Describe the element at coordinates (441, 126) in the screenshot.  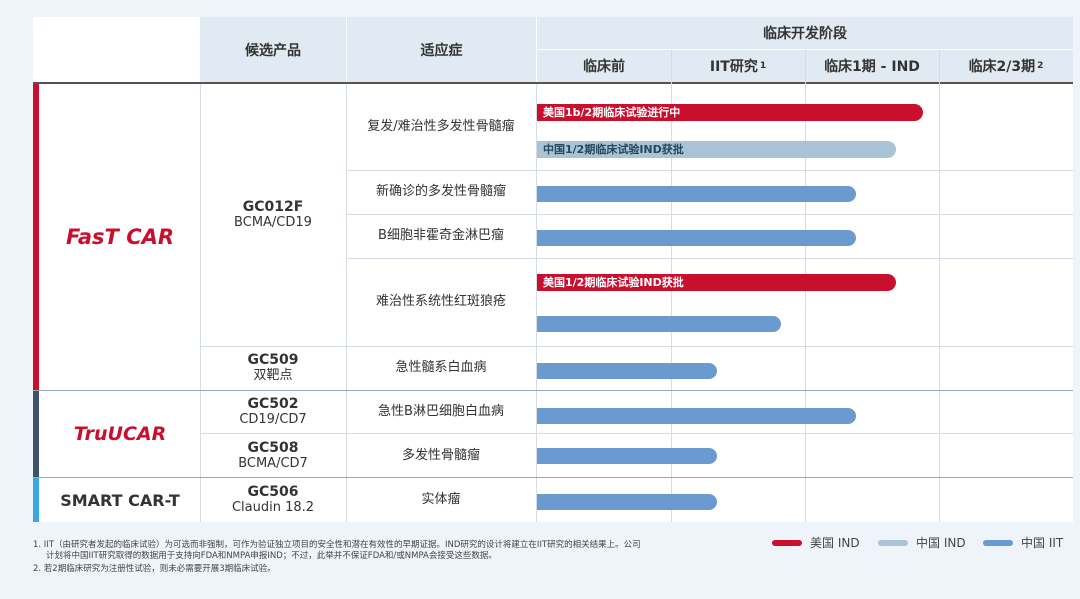
I see `indication-rrmm: 复发/难治性多发性骨髓瘤` at that location.